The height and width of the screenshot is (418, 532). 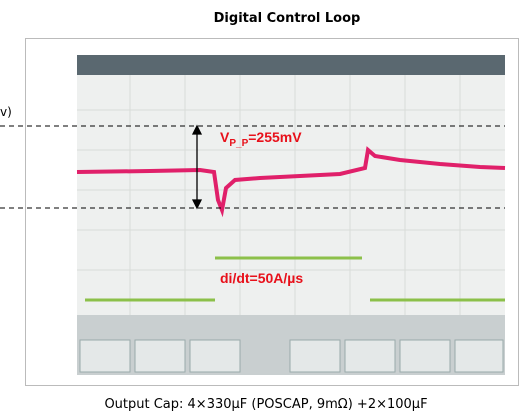 What do you see at coordinates (291, 356) in the screenshot?
I see `toolbar-buttons` at bounding box center [291, 356].